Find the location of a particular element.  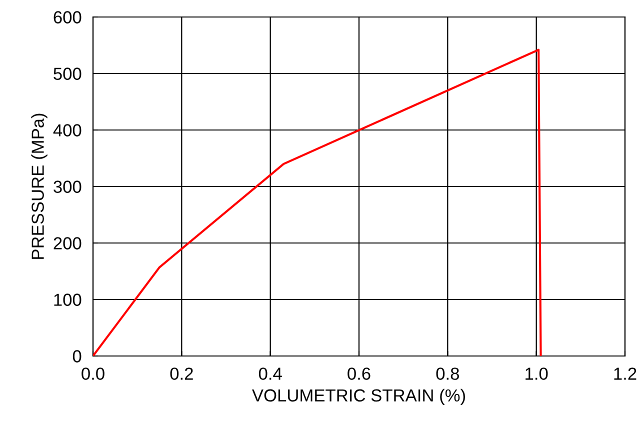

y-tick-label: 0 is located at coordinates (77, 356).